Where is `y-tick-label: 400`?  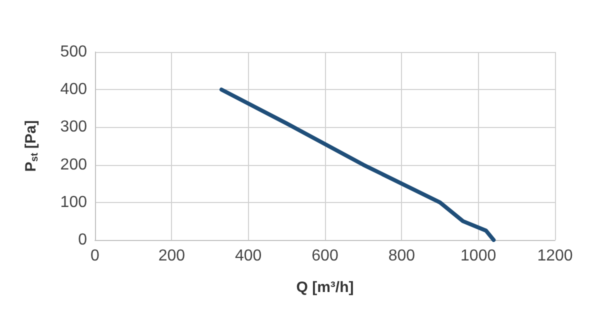
y-tick-label: 400 is located at coordinates (74, 89).